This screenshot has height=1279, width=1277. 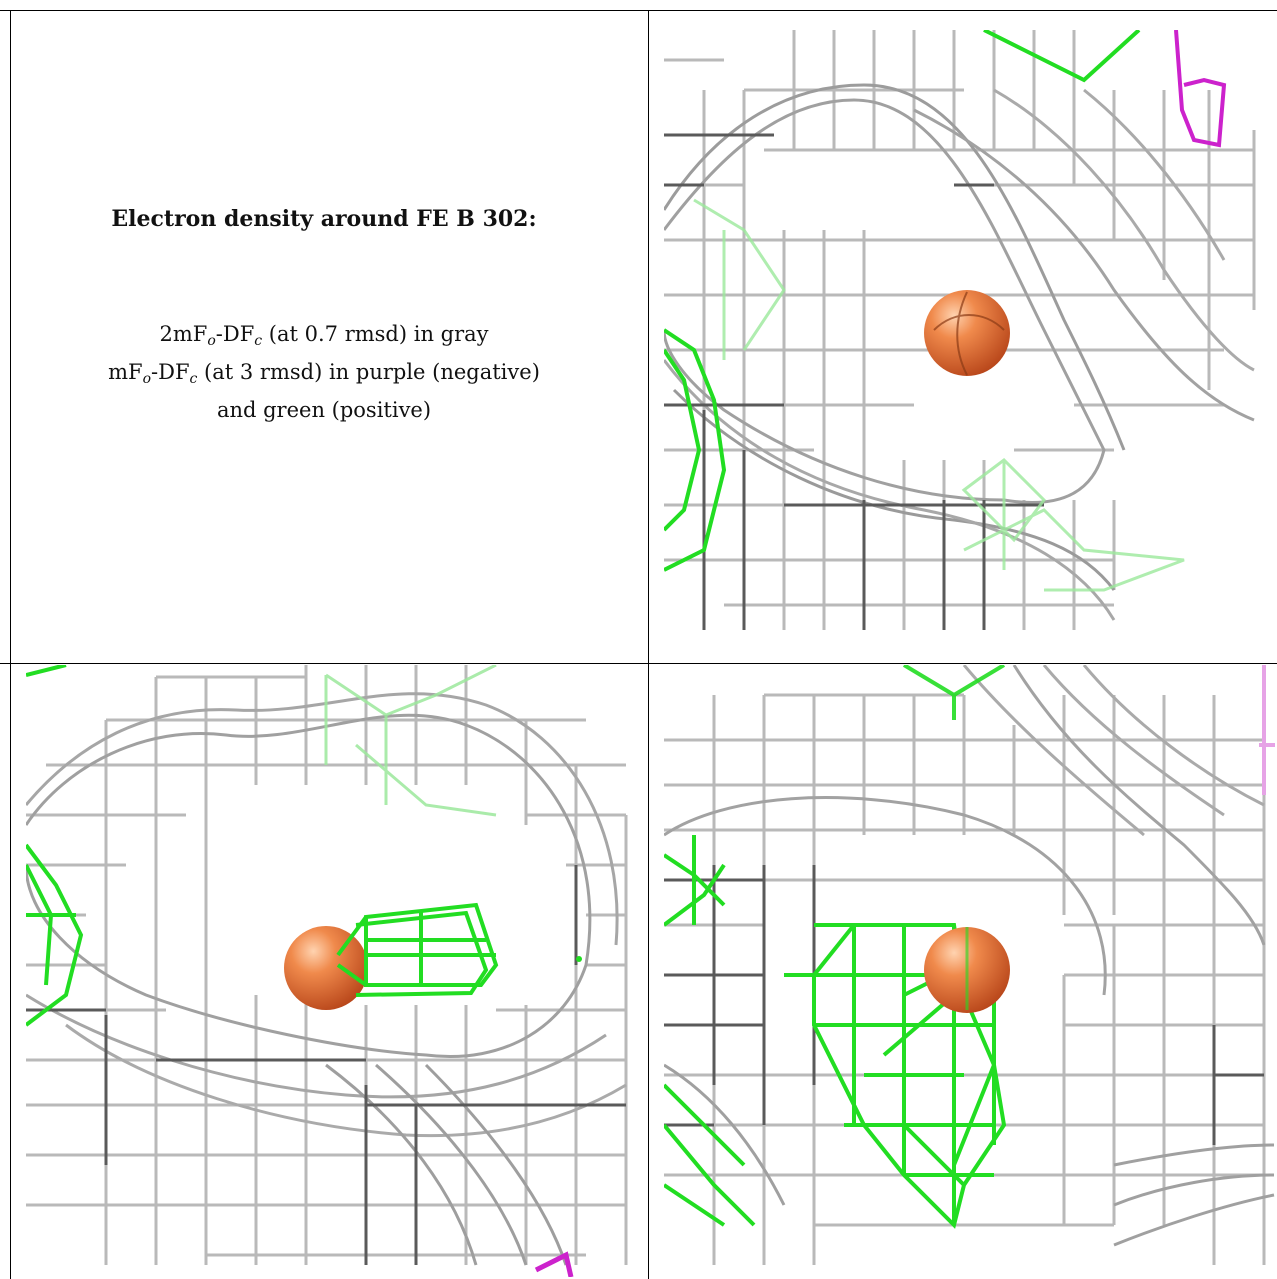 I want to click on table-rule-top, so click(x=638, y=10).